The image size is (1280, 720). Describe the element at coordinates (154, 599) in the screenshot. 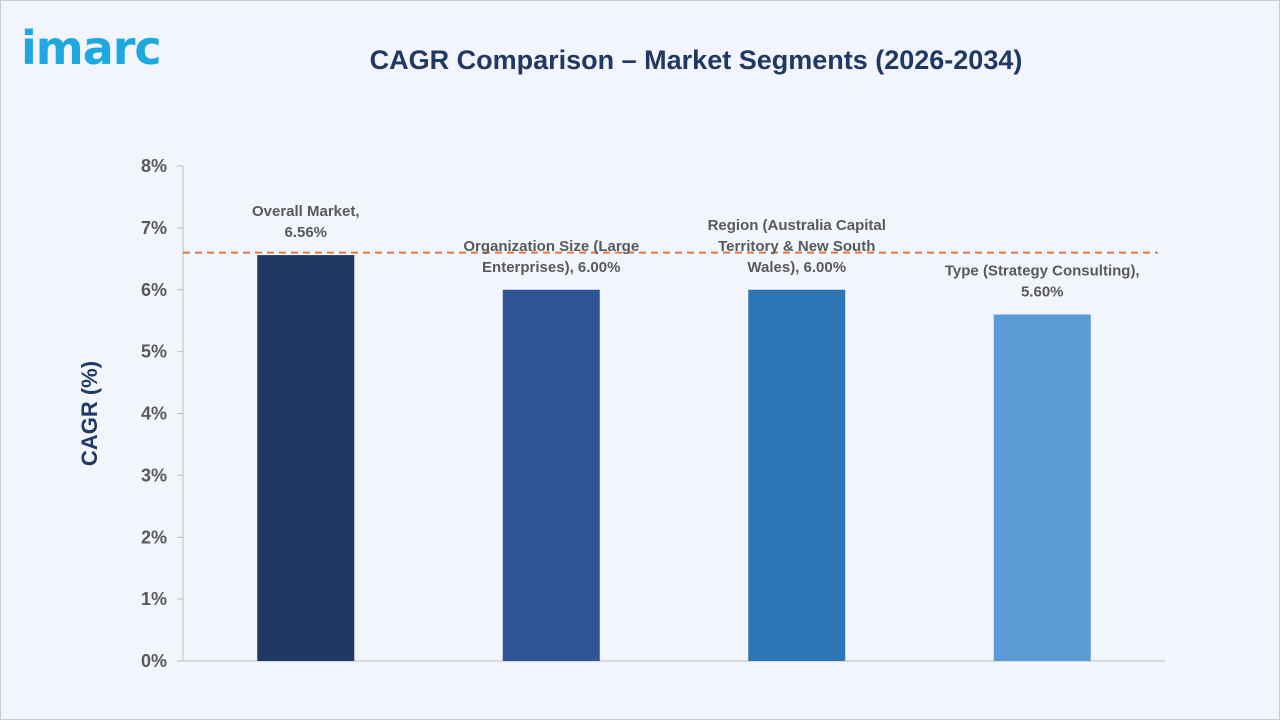

I see `y-tick-label: 1%` at that location.